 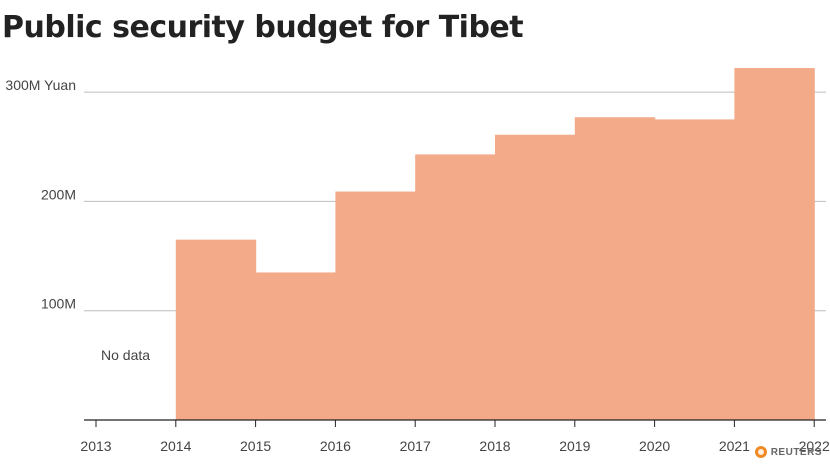 I want to click on chart-title: Public security budget for Tibet, so click(x=263, y=27).